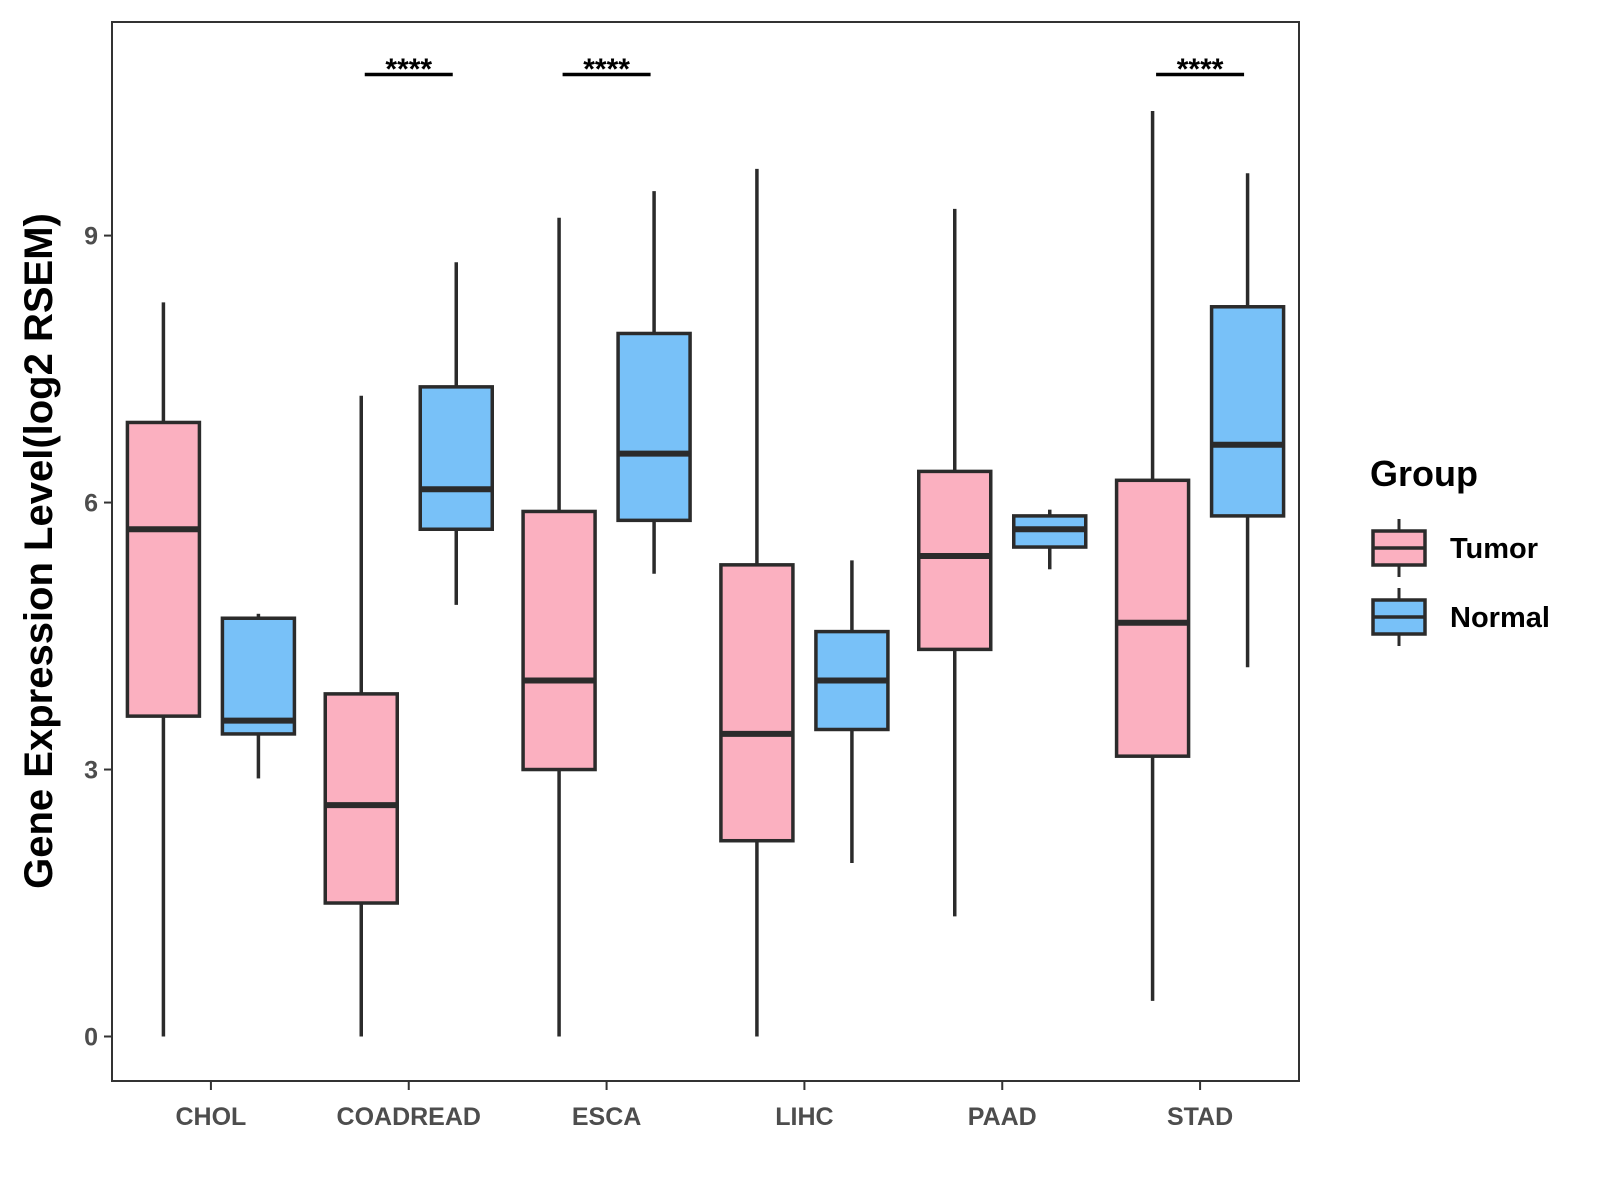 This screenshot has width=1600, height=1200. Describe the element at coordinates (409, 1117) in the screenshot. I see `x-tick-label: COADREAD` at that location.